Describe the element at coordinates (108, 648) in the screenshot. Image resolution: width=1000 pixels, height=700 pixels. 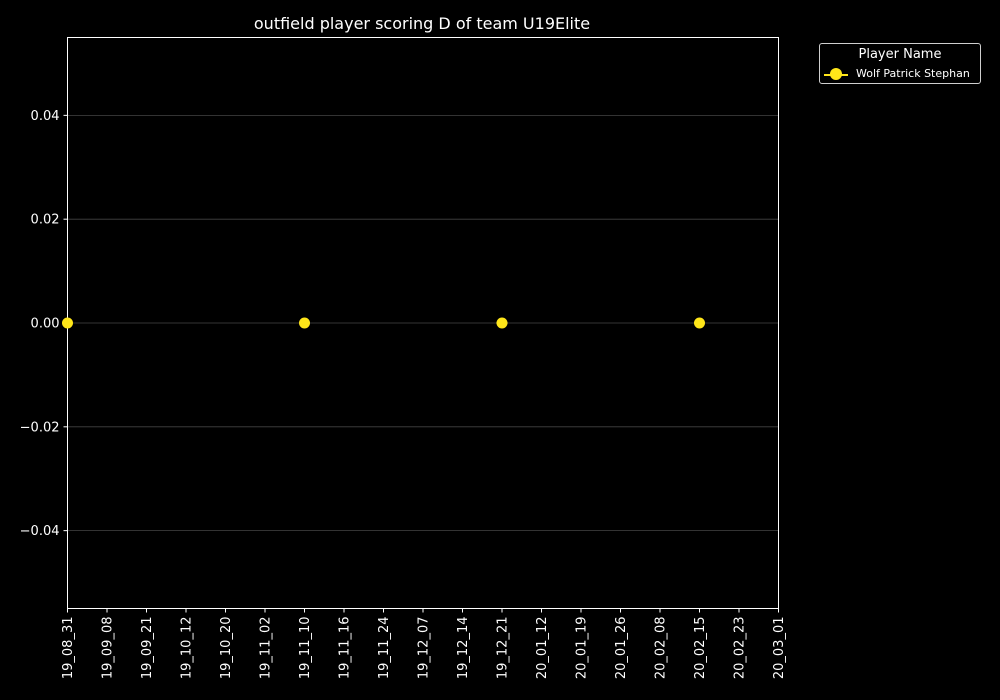
I see `x-tick-label: 19_09_08` at that location.